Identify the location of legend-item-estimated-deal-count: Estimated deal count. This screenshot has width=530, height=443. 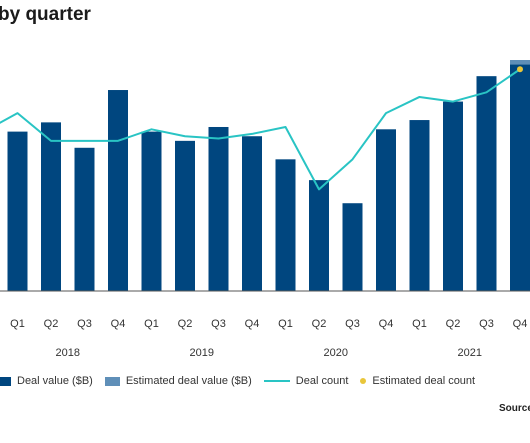
(417, 381).